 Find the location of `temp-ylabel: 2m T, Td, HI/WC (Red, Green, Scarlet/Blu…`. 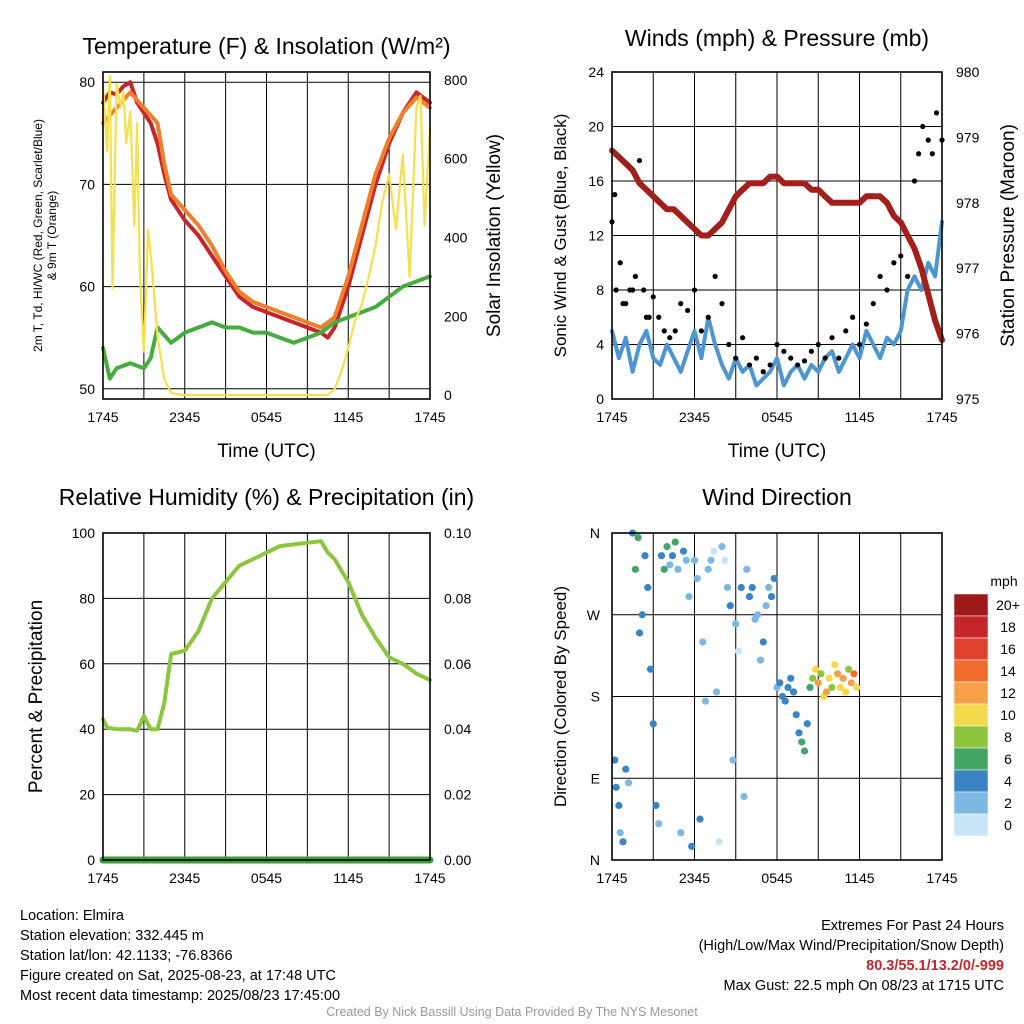

temp-ylabel: 2m T, Td, HI/WC (Red, Green, Scarlet/Blu… is located at coordinates (38, 235).